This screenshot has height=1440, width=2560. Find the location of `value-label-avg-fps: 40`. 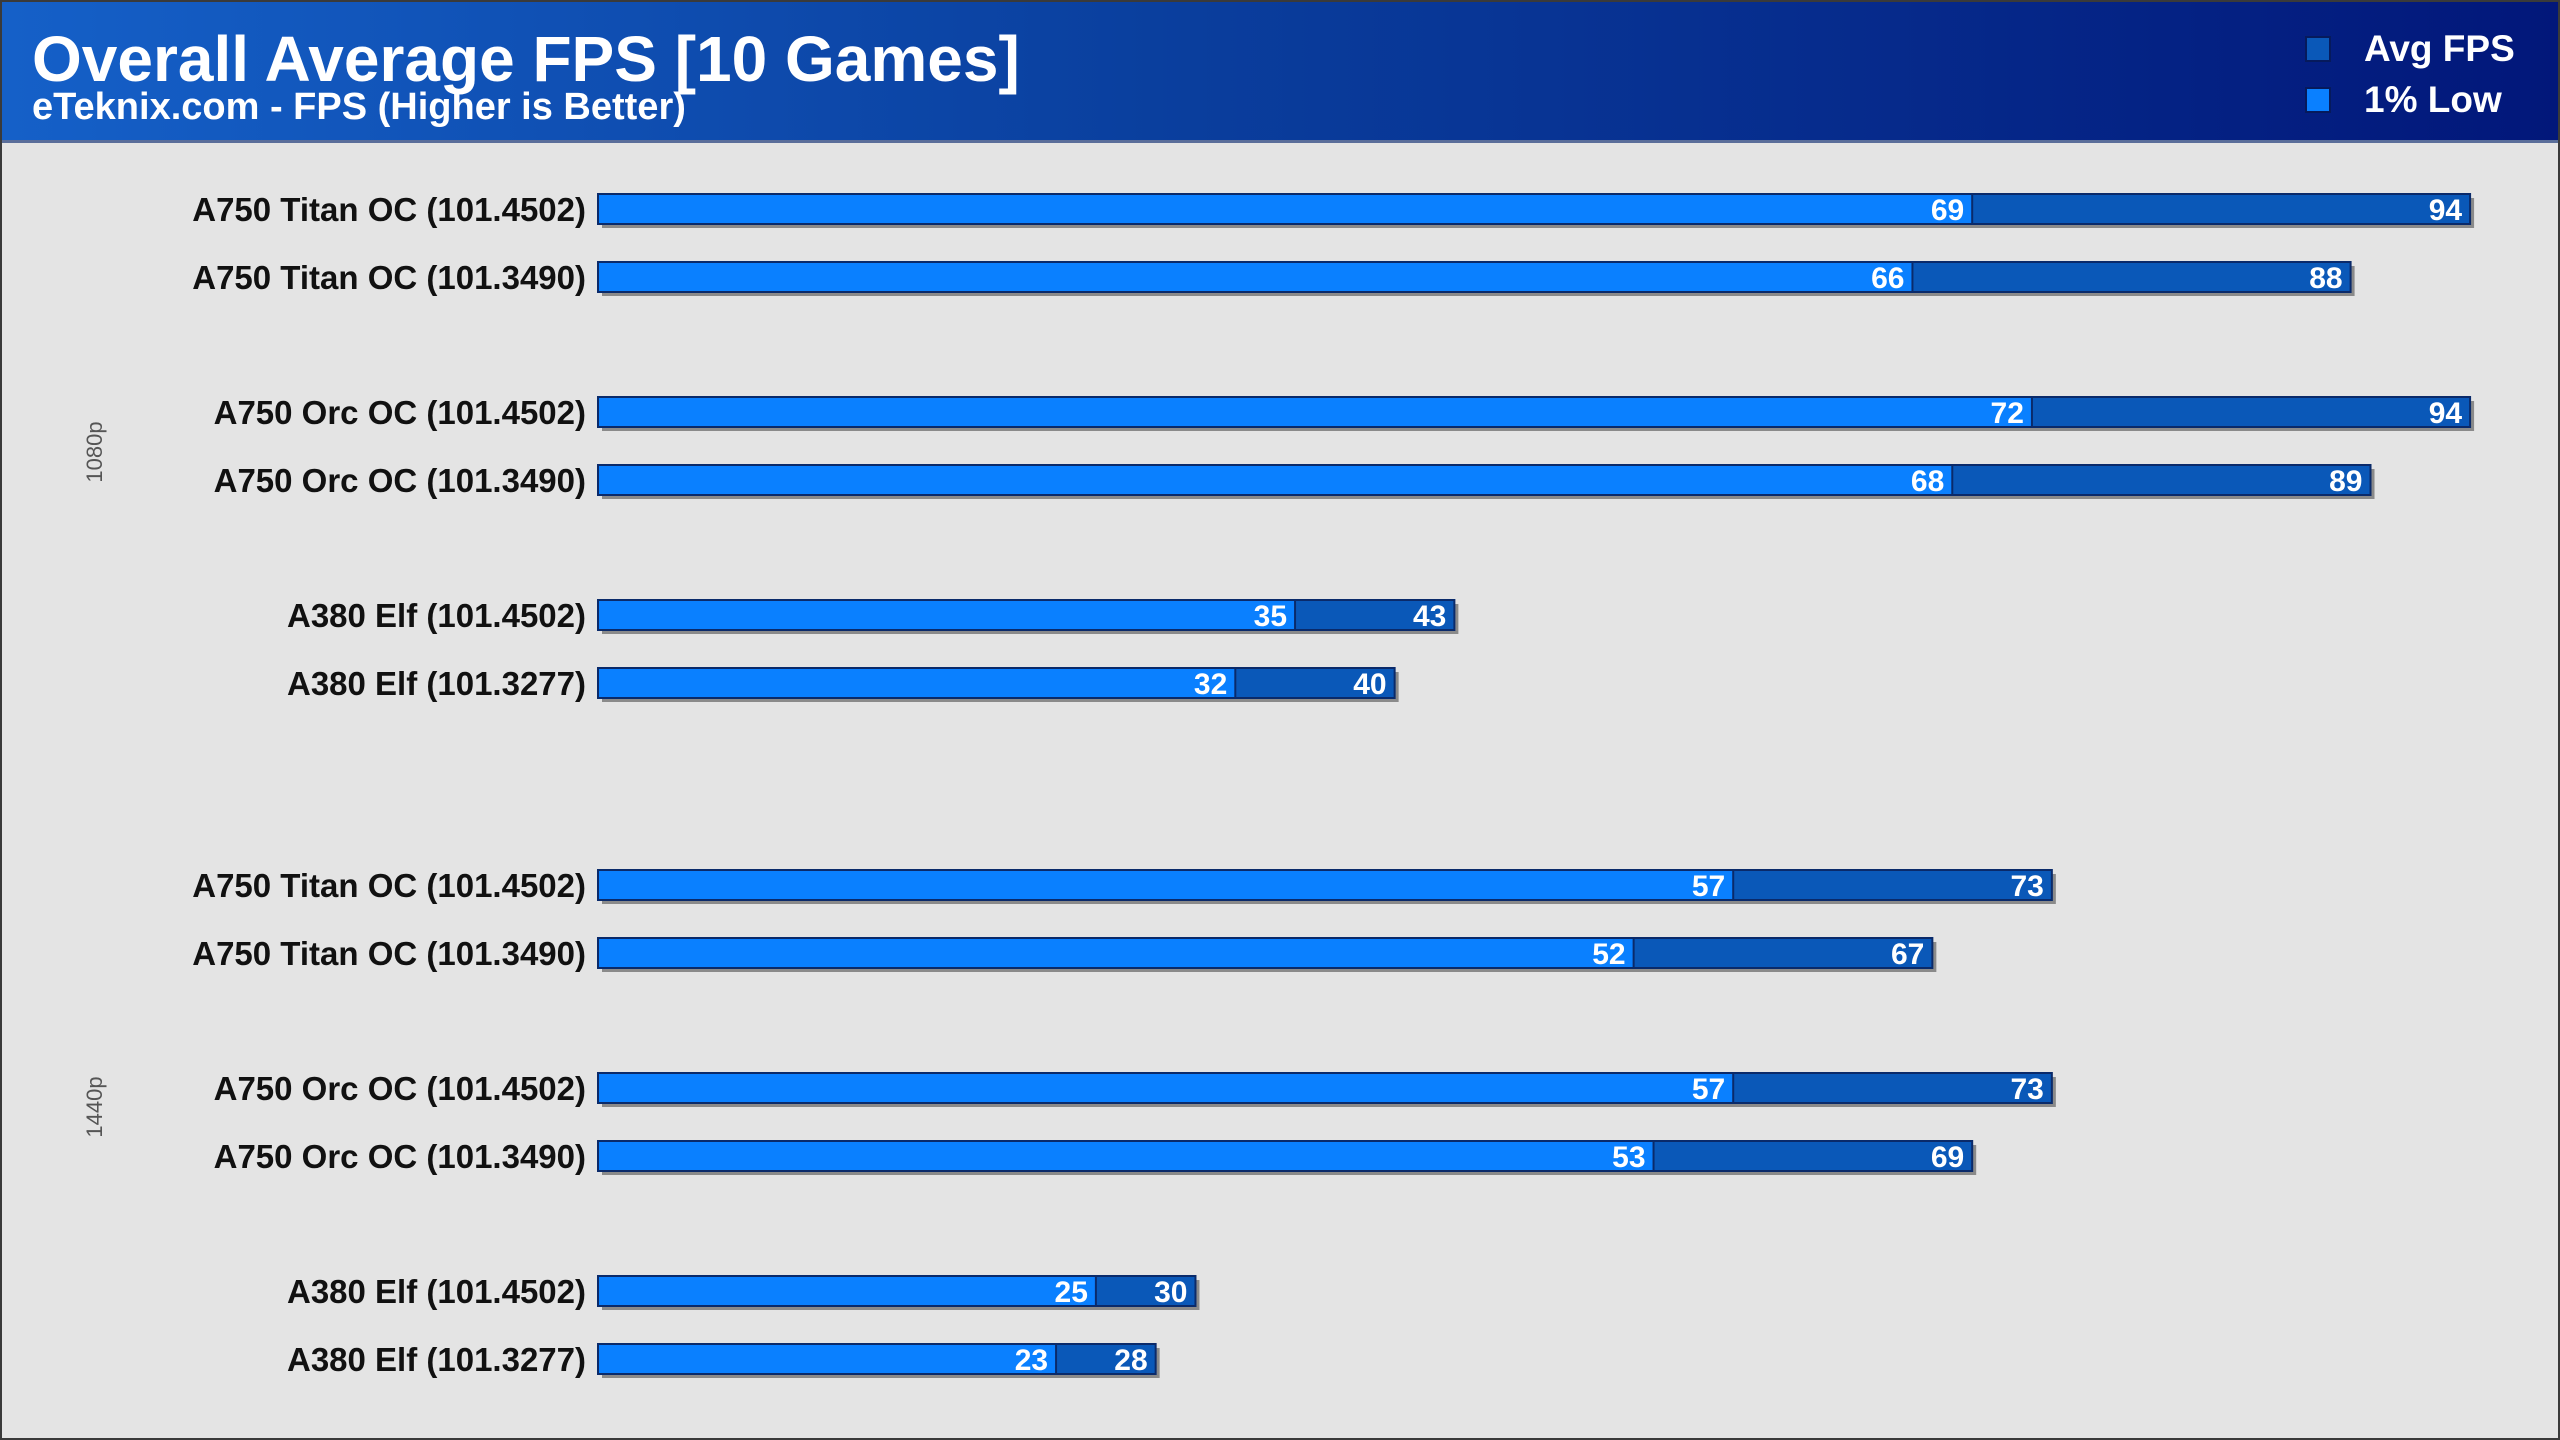

value-label-avg-fps: 40 is located at coordinates (1369, 684).